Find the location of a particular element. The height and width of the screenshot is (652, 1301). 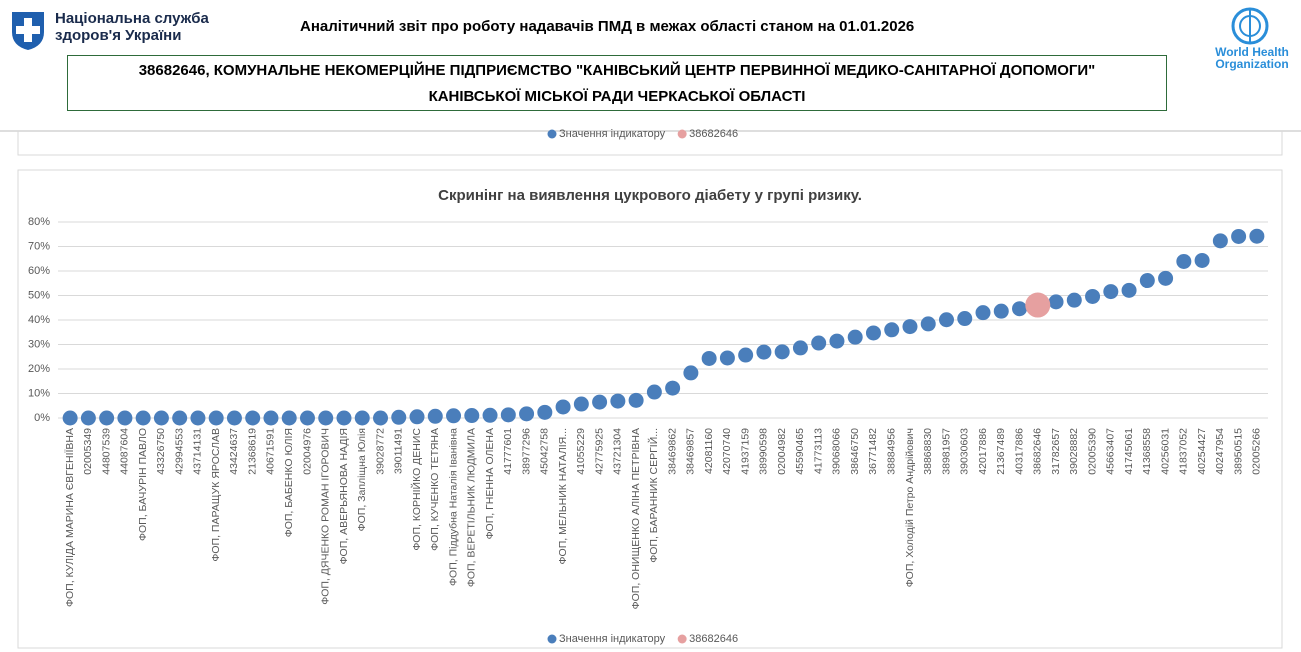

y-tick-label: 70% is located at coordinates (39, 246).